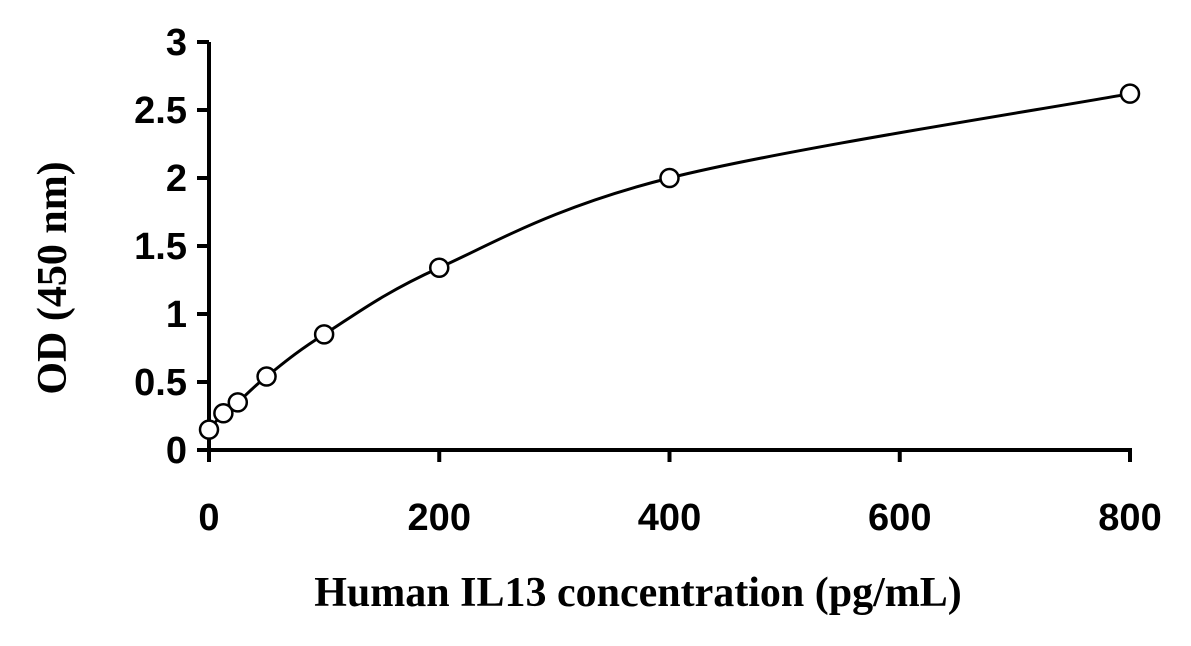  What do you see at coordinates (176, 179) in the screenshot?
I see `y-tick-label: 2` at bounding box center [176, 179].